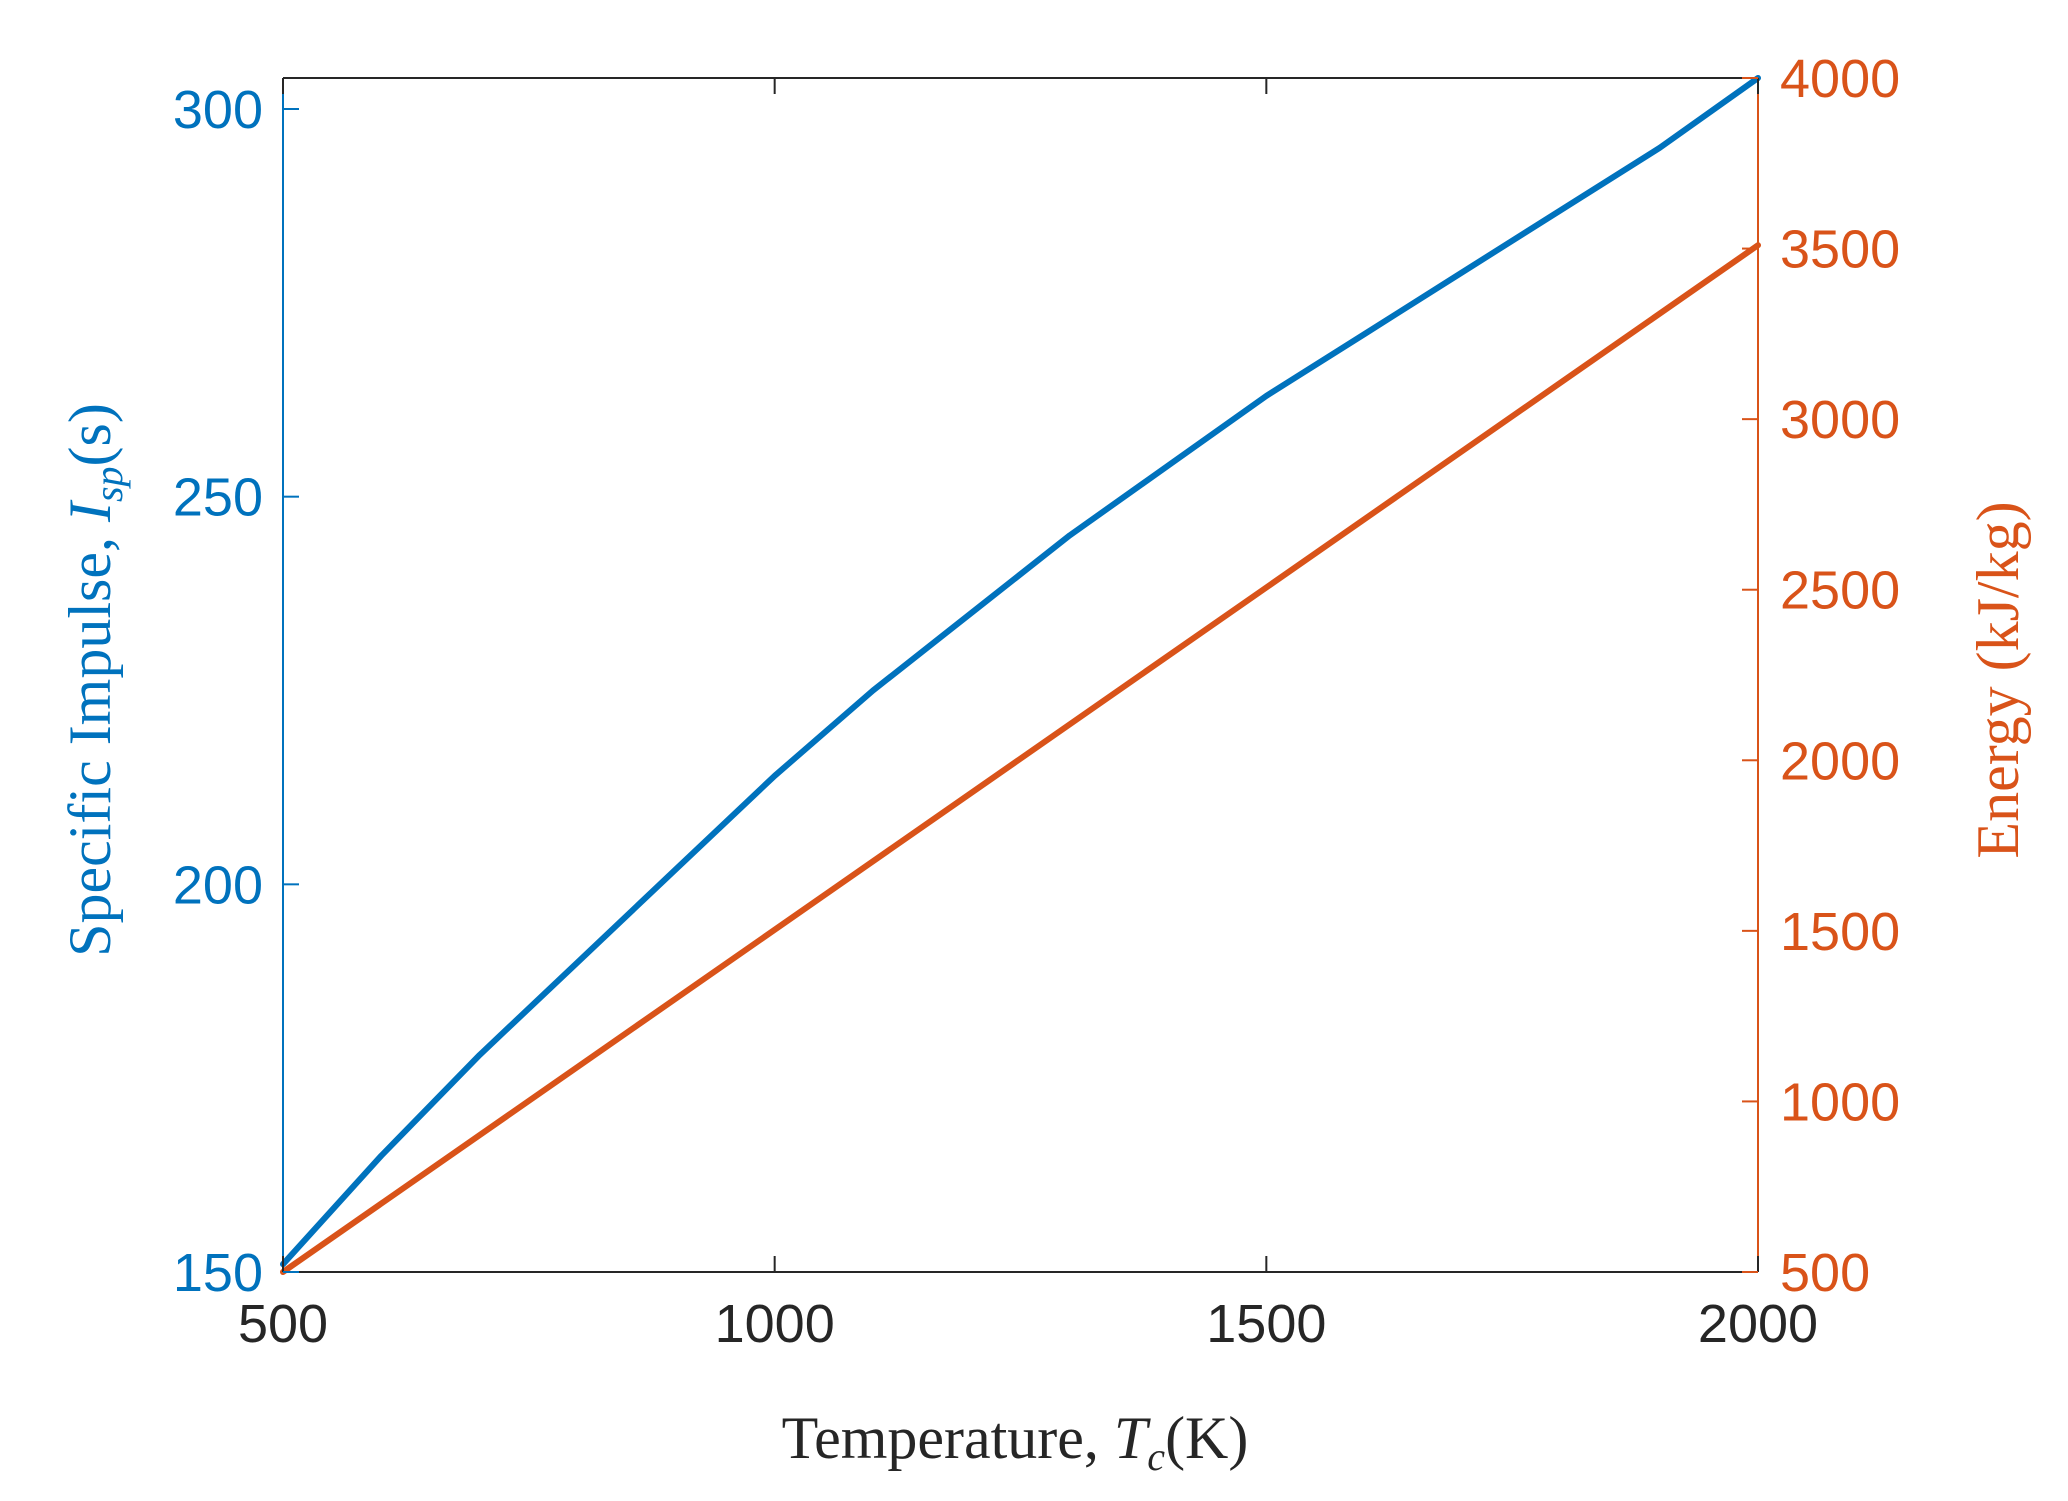  Describe the element at coordinates (218, 1273) in the screenshot. I see `y-left-tick-label: 150` at that location.